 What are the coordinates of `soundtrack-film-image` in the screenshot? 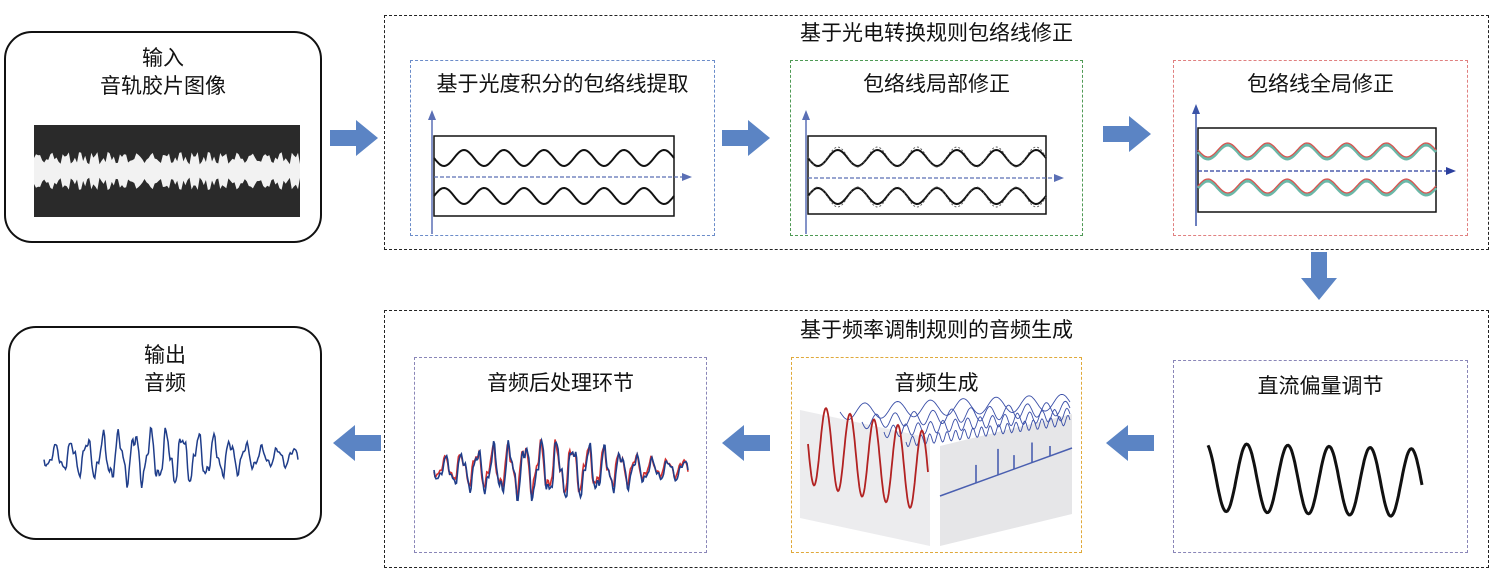 It's located at (167, 171).